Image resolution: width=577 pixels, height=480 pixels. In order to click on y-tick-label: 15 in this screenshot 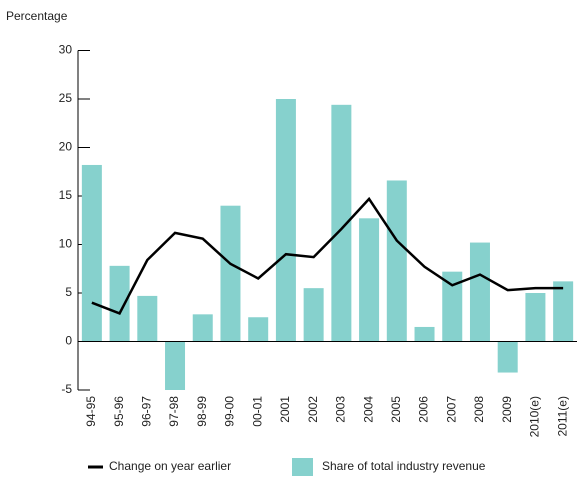, I will do `click(66, 195)`.